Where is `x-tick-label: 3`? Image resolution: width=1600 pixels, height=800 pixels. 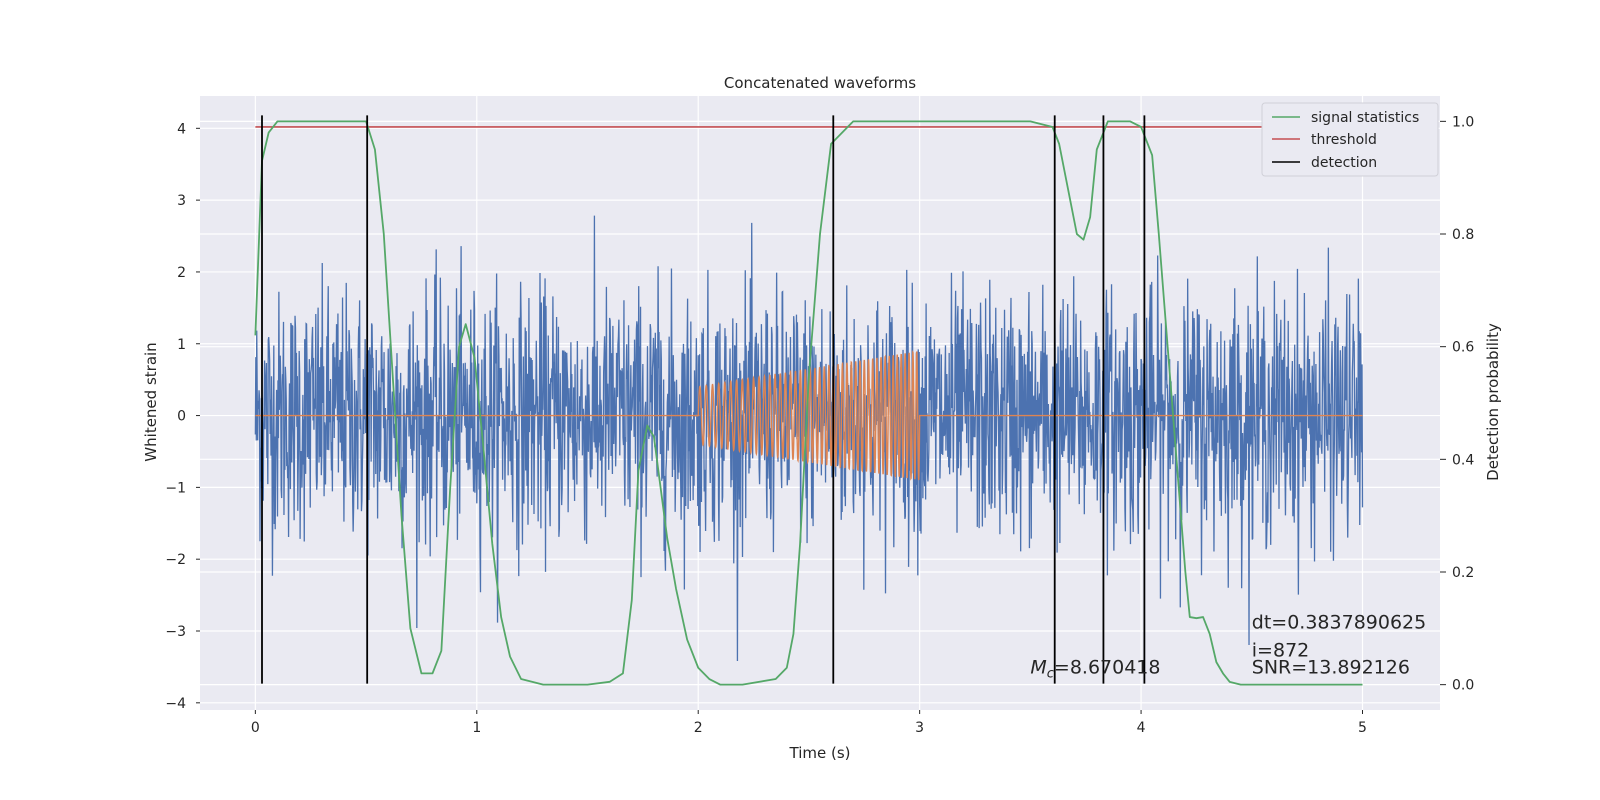
x-tick-label: 3 is located at coordinates (919, 728).